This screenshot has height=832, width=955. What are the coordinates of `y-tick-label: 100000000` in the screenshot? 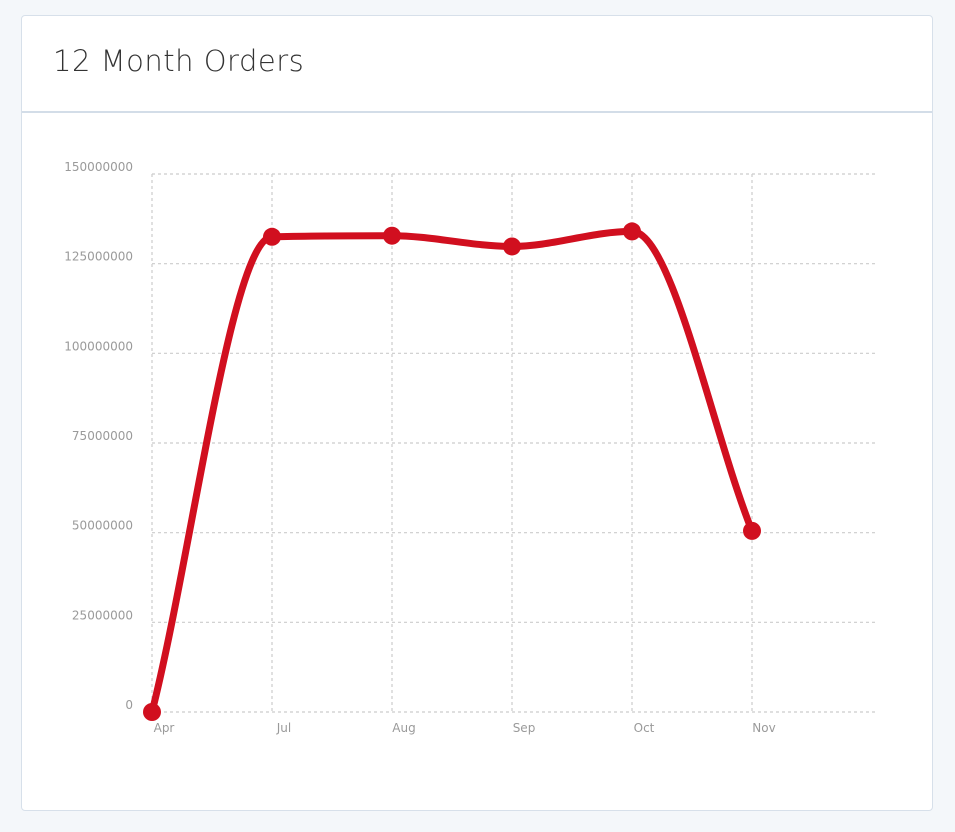 It's located at (98, 346).